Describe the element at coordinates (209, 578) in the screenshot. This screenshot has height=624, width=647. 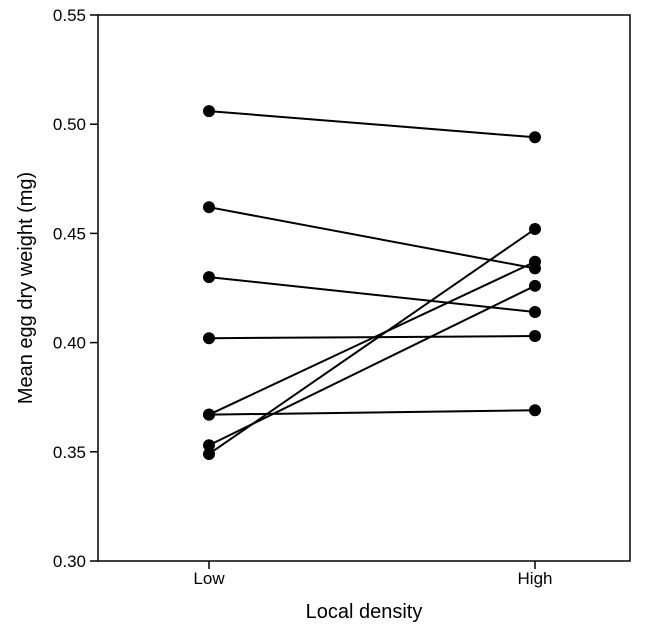
I see `x-tick-label: Low` at that location.